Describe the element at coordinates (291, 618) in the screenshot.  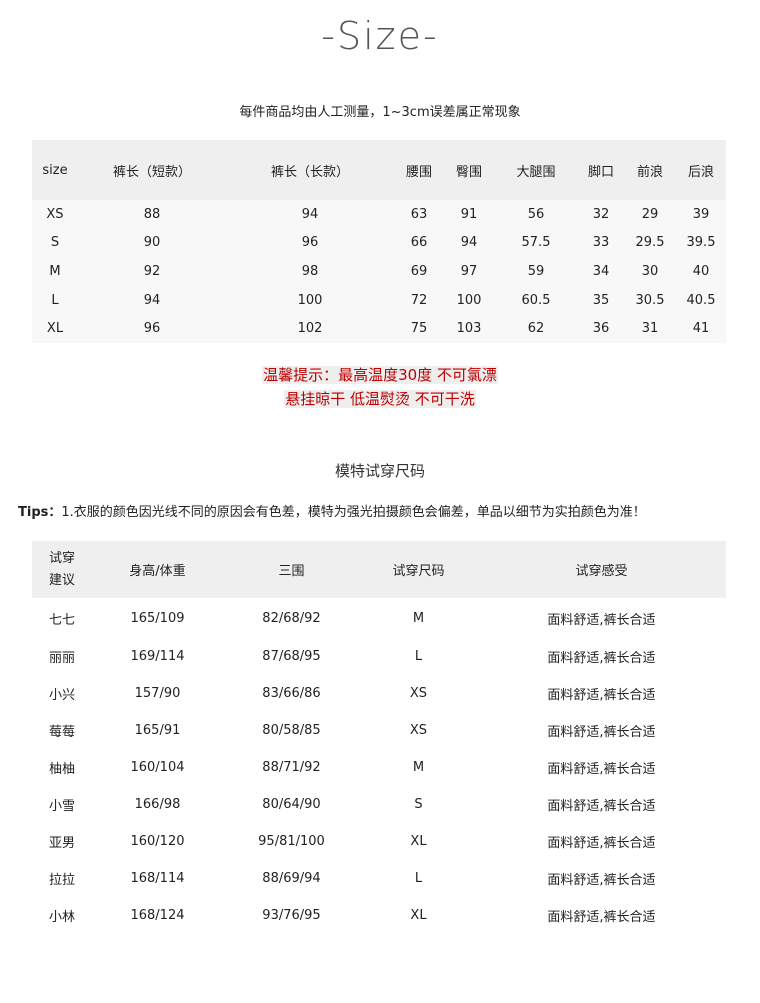
I see `table-cell: 82/68/92` at that location.